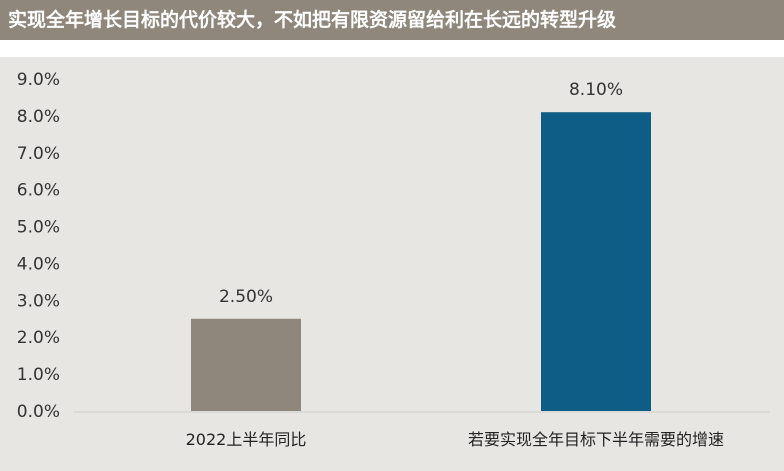  I want to click on y-tick-label: 5.0%, so click(38, 228).